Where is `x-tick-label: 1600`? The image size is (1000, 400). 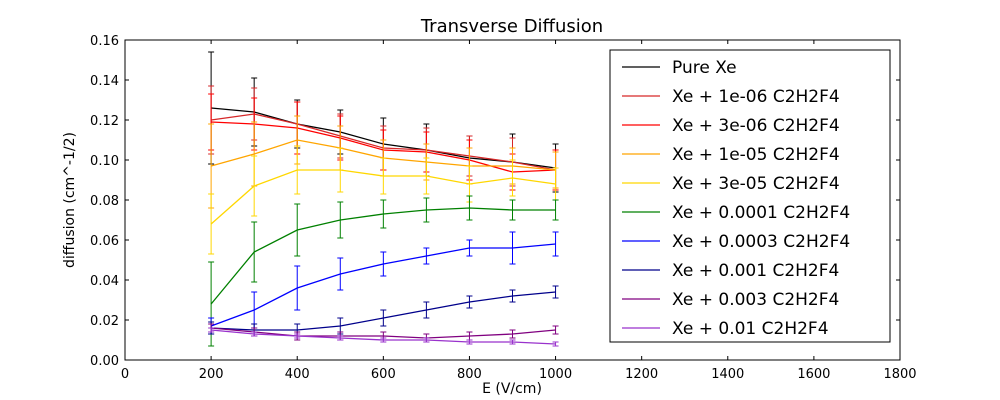
x-tick-label: 1600 is located at coordinates (813, 374).